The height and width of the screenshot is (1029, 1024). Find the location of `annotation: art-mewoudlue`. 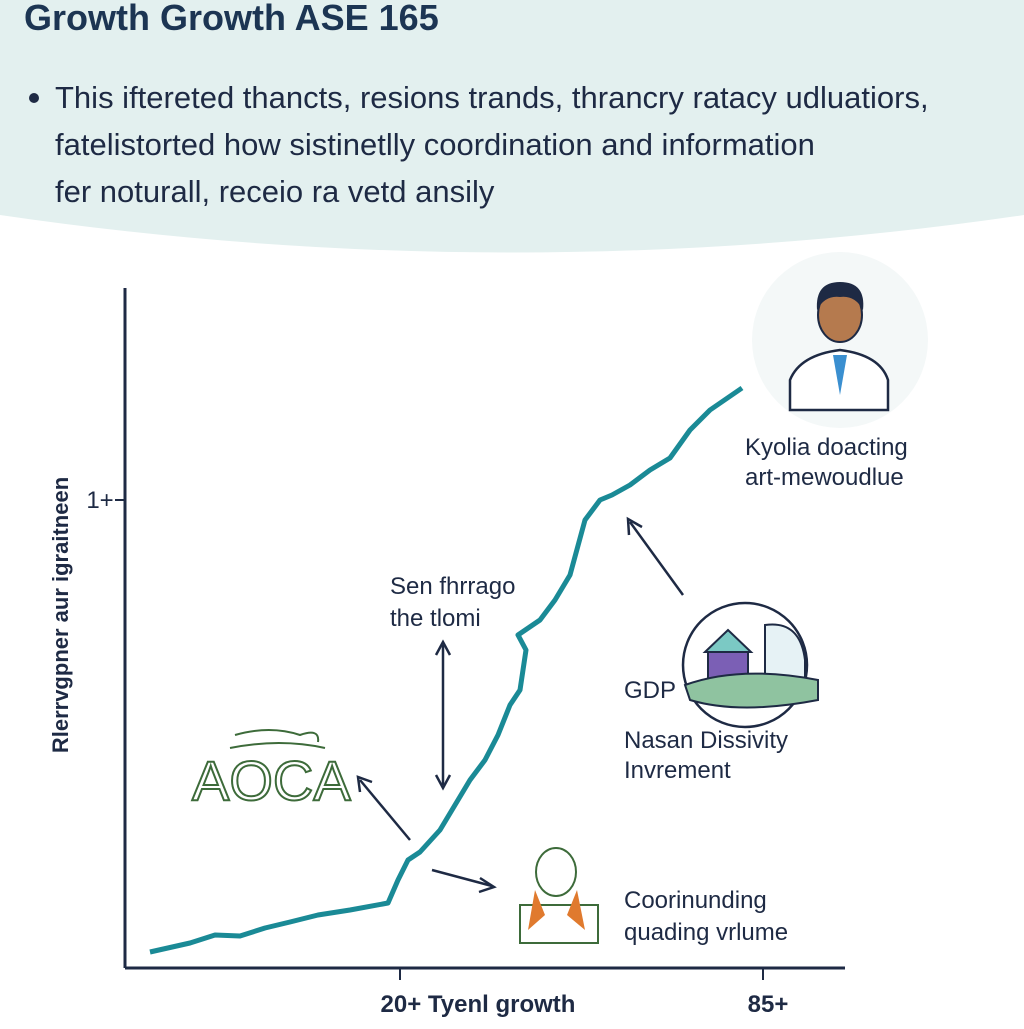

annotation: art-mewoudlue is located at coordinates (824, 477).